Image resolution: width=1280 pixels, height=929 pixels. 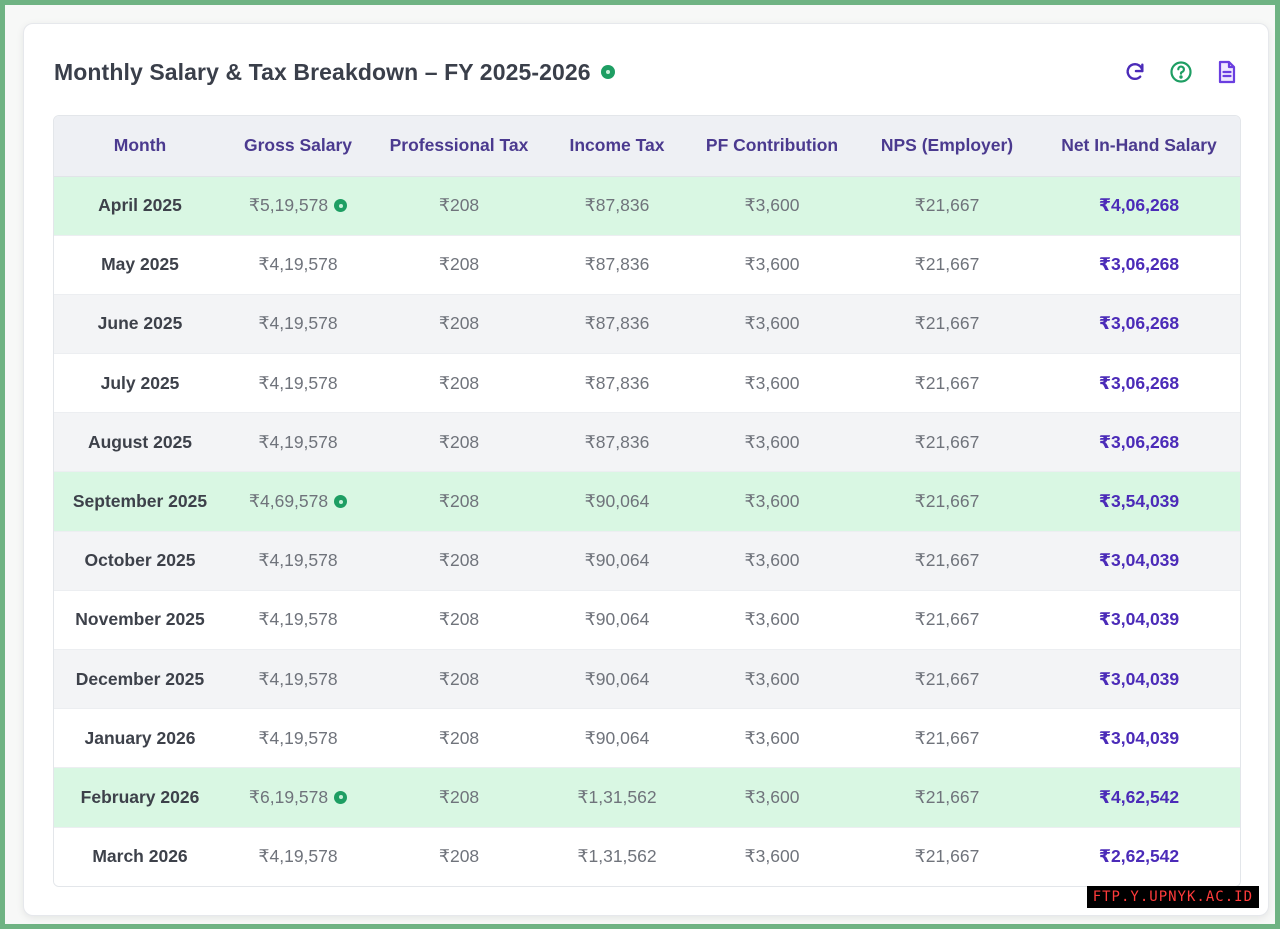 What do you see at coordinates (140, 146) in the screenshot?
I see `column-header-month: Month` at bounding box center [140, 146].